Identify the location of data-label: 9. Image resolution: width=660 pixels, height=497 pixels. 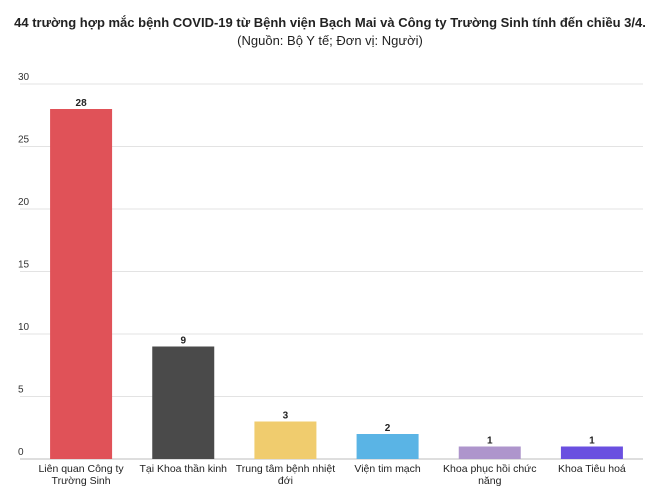
(183, 341).